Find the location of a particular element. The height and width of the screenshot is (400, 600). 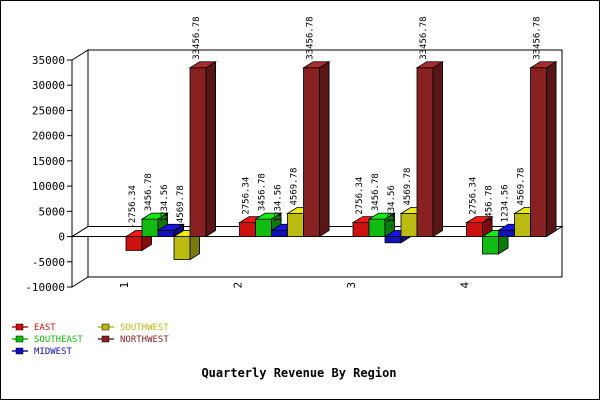

left-wall is located at coordinates (80, 168).